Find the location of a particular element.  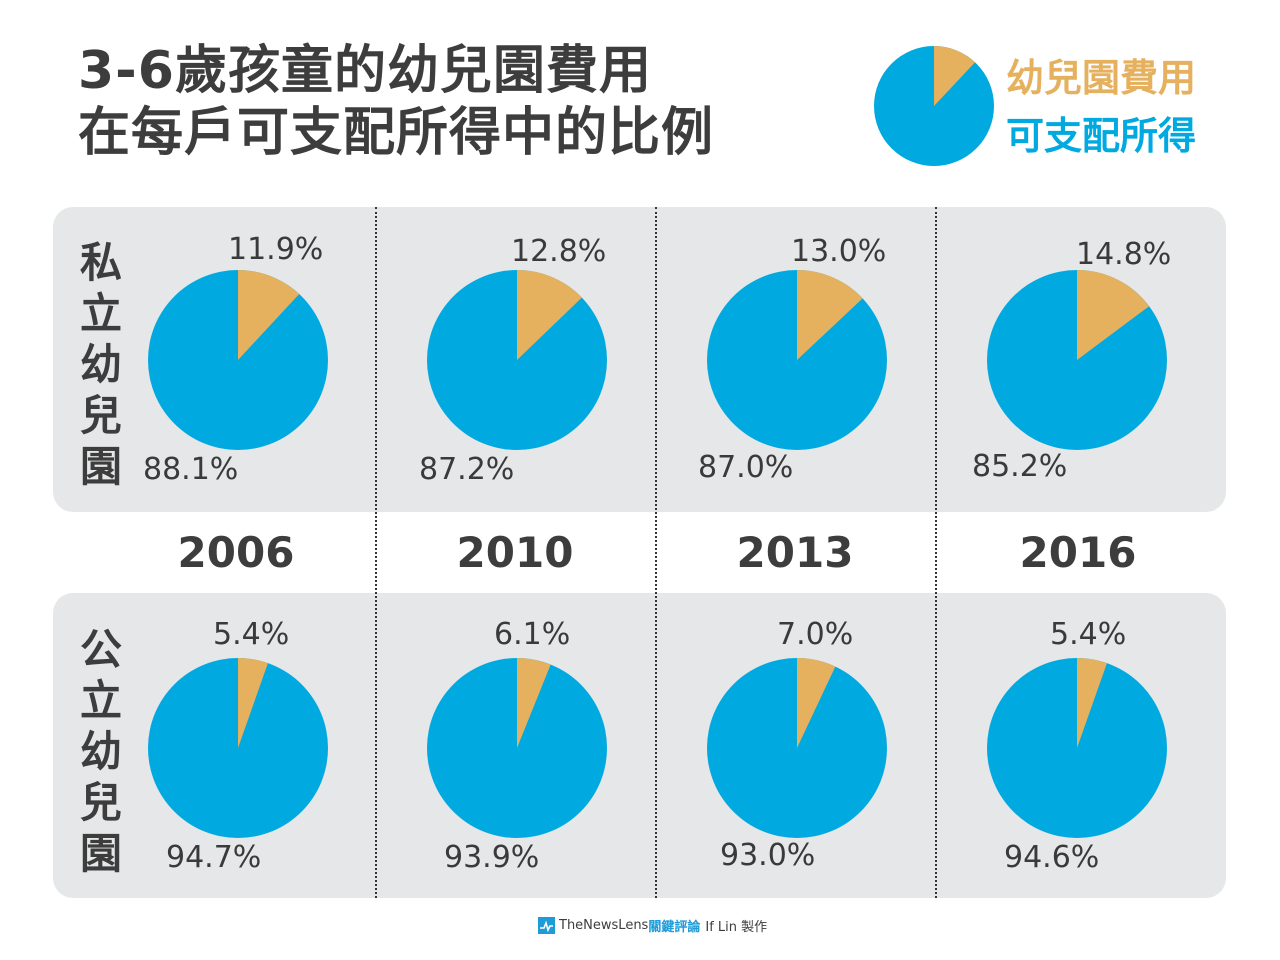

footer-credit: TheNewsLens 關鍵評論 If Lin 製作 is located at coordinates (653, 925).